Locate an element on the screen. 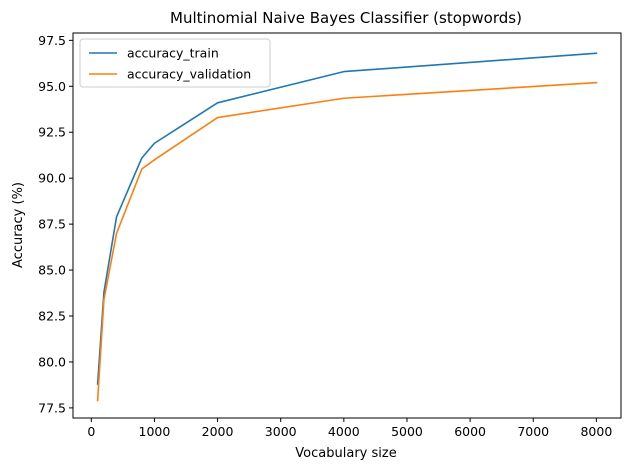  y-tick-label: 80.0 is located at coordinates (52, 361).